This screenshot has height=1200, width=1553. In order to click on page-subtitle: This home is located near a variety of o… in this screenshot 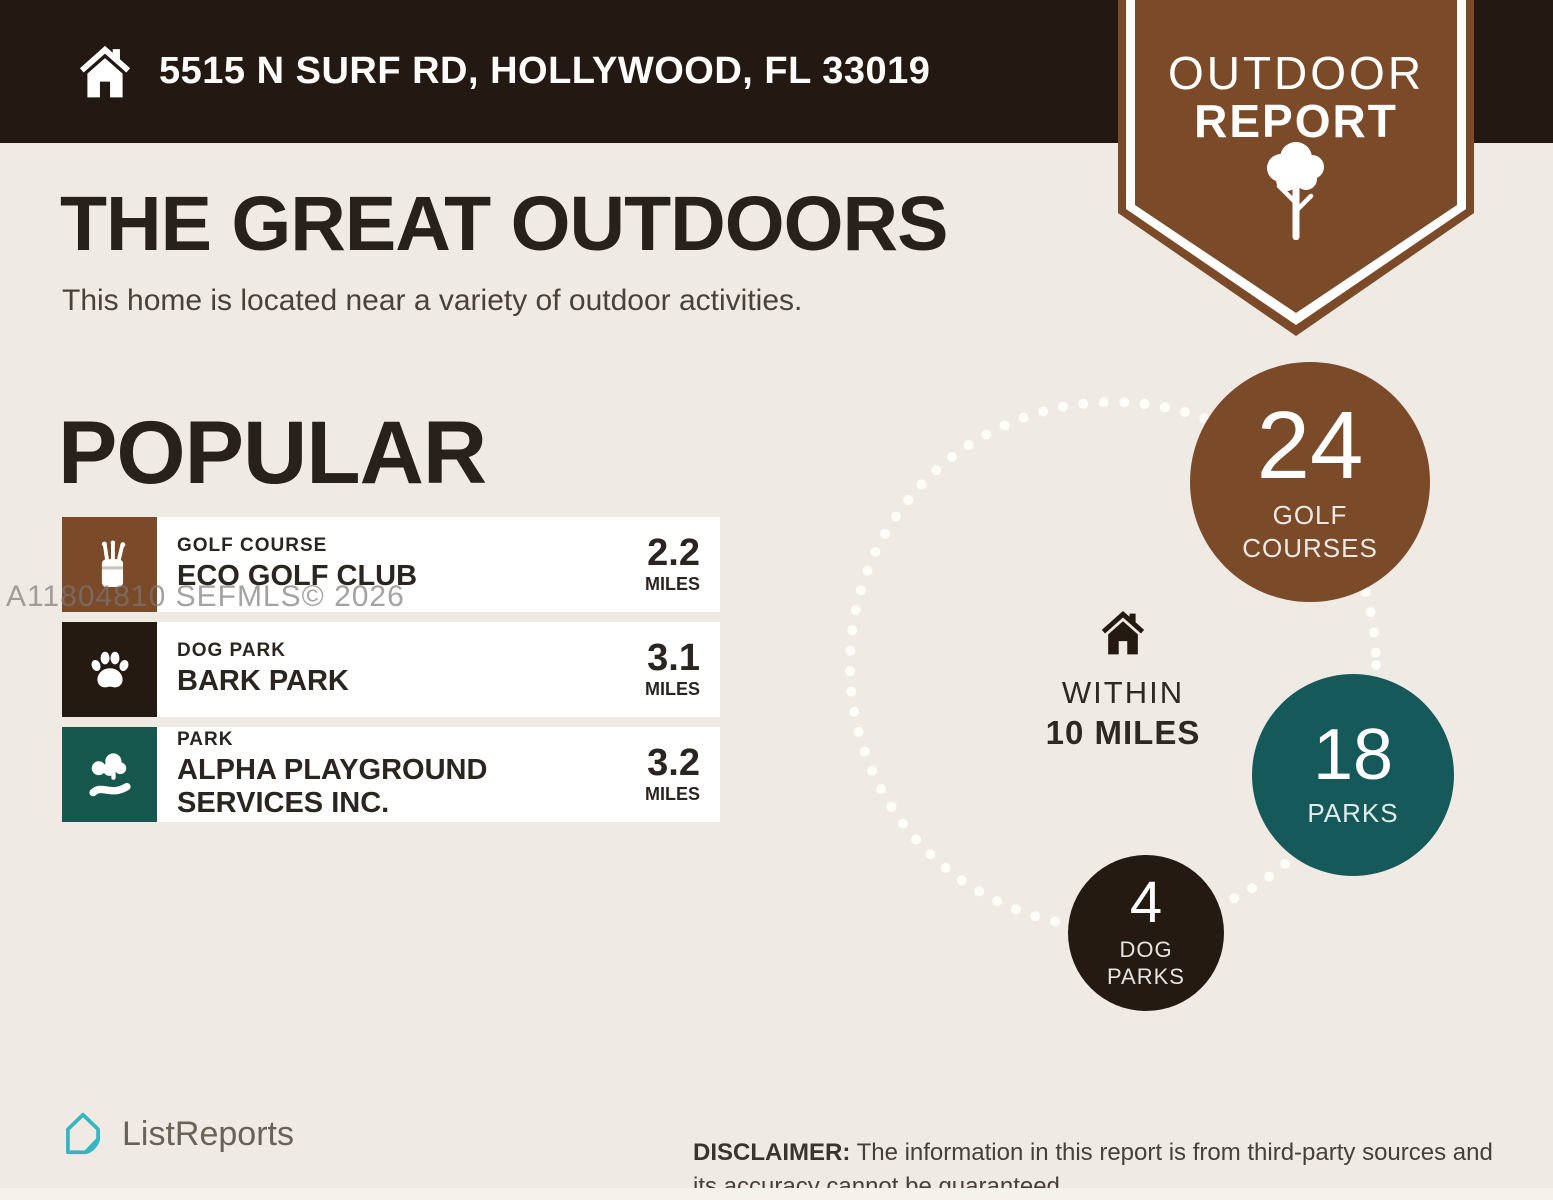, I will do `click(432, 300)`.